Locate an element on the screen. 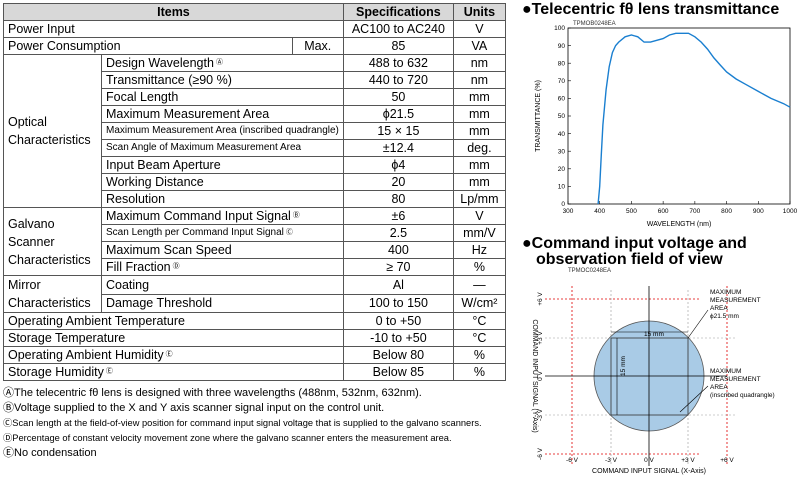  footnote-marker: Ⓑ is located at coordinates (296, 215).